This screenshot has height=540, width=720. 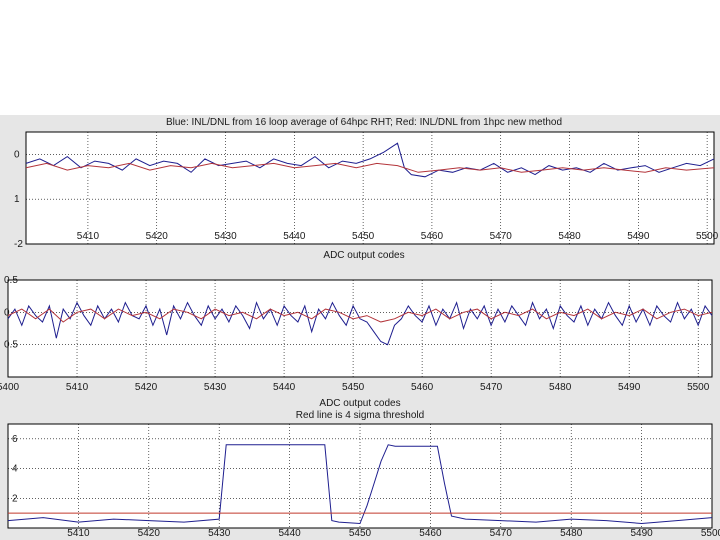 I want to click on panel-1-x-axis-label: ADC output codes, so click(x=363, y=255).